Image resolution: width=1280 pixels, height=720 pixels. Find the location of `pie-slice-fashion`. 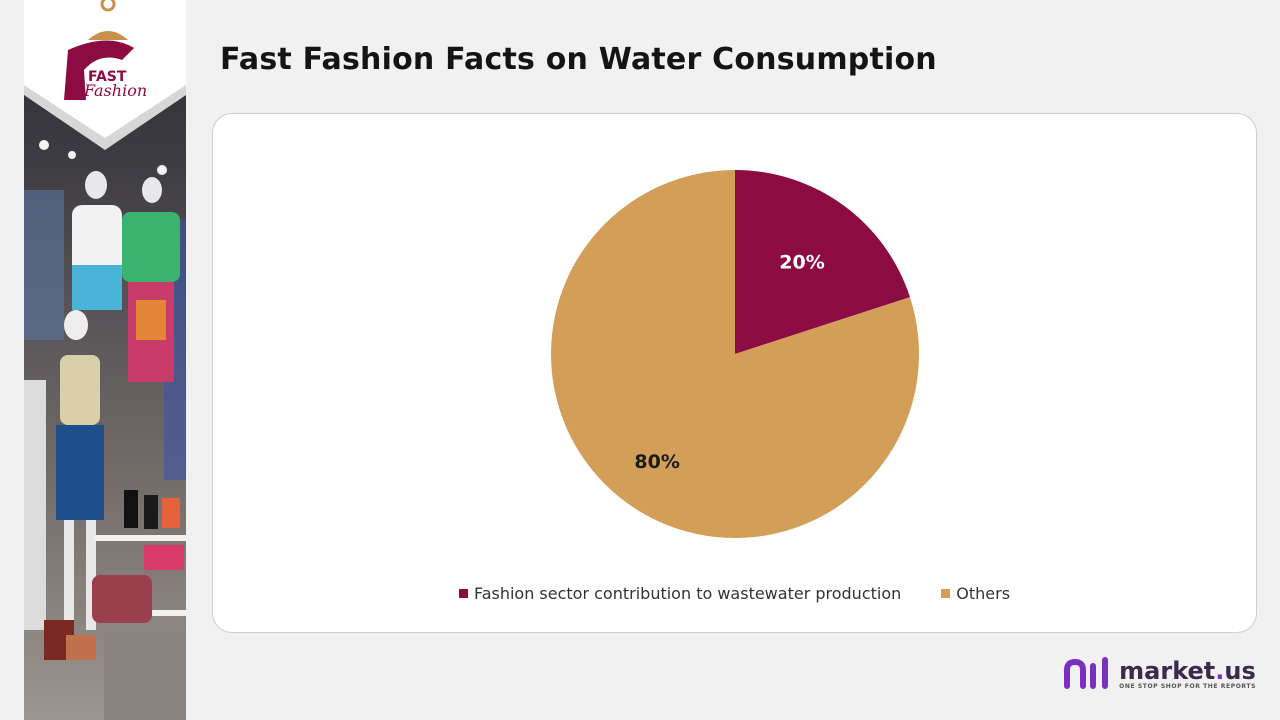

pie-slice-fashion is located at coordinates (822, 262).